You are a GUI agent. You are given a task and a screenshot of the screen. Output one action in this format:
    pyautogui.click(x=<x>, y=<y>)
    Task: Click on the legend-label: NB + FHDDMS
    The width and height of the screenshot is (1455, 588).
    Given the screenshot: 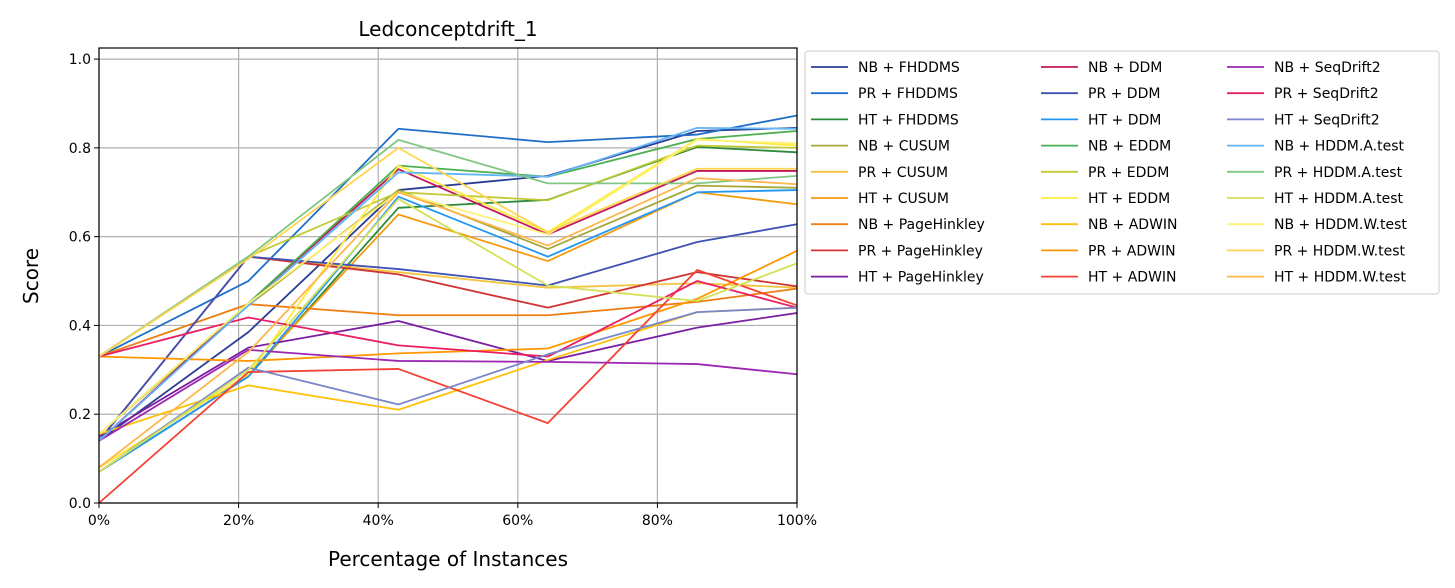 What is the action you would take?
    pyautogui.click(x=909, y=68)
    